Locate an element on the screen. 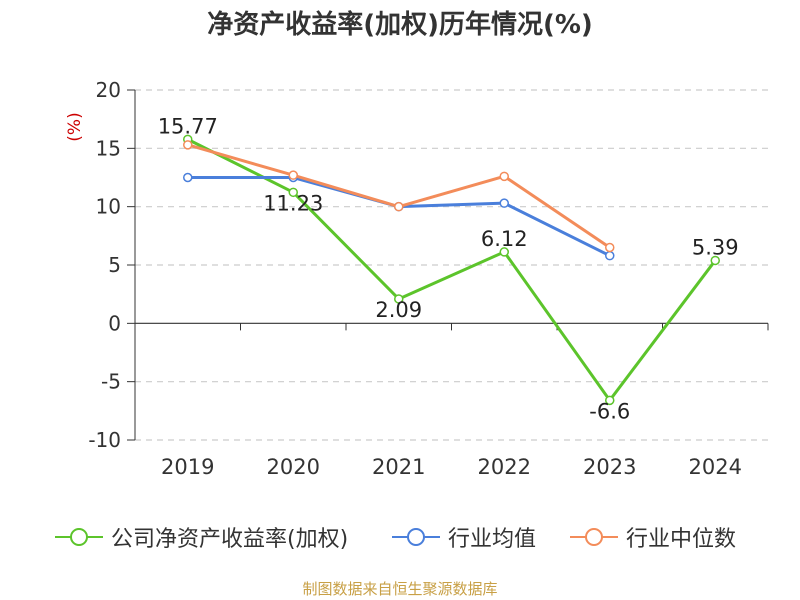 The width and height of the screenshot is (800, 600). y-tick-label: 5 is located at coordinates (114, 265).